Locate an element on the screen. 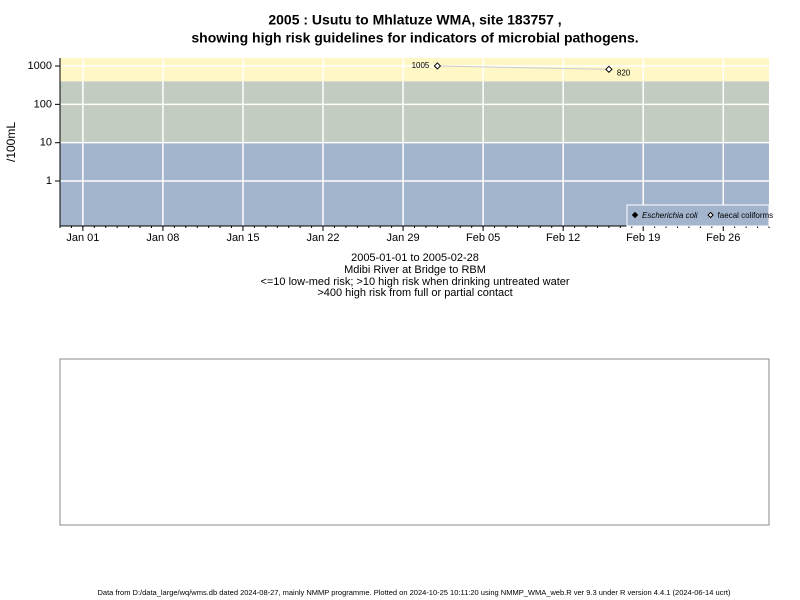  note: 2005-01-01 to 2005-02-28 is located at coordinates (415, 258).